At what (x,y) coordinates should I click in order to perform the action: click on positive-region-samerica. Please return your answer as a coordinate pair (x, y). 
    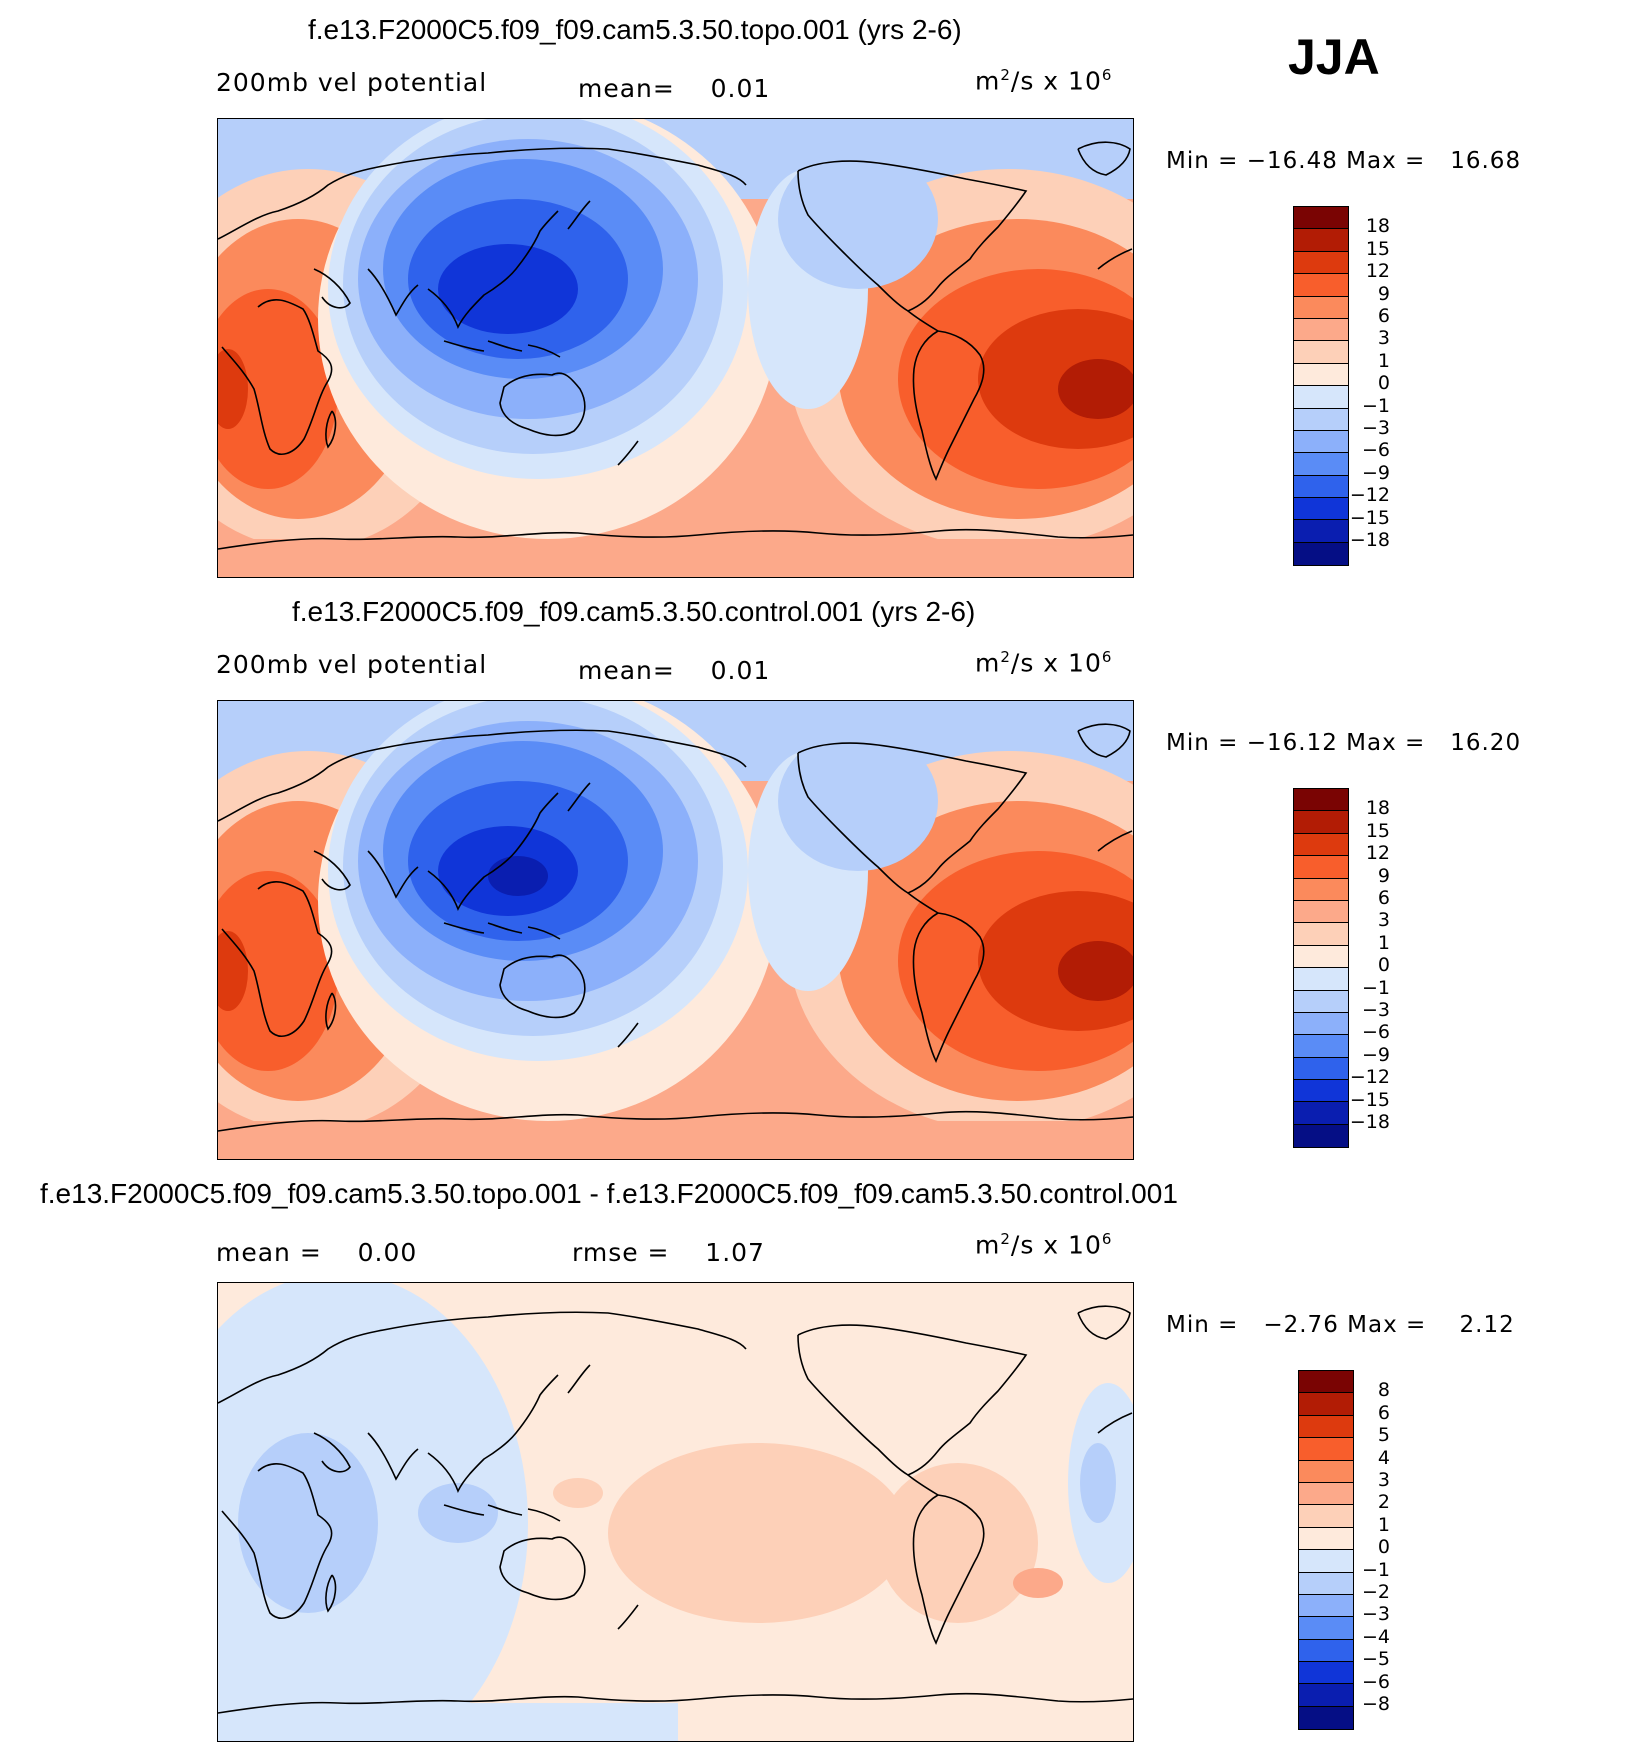
    Looking at the image, I should click on (958, 1543).